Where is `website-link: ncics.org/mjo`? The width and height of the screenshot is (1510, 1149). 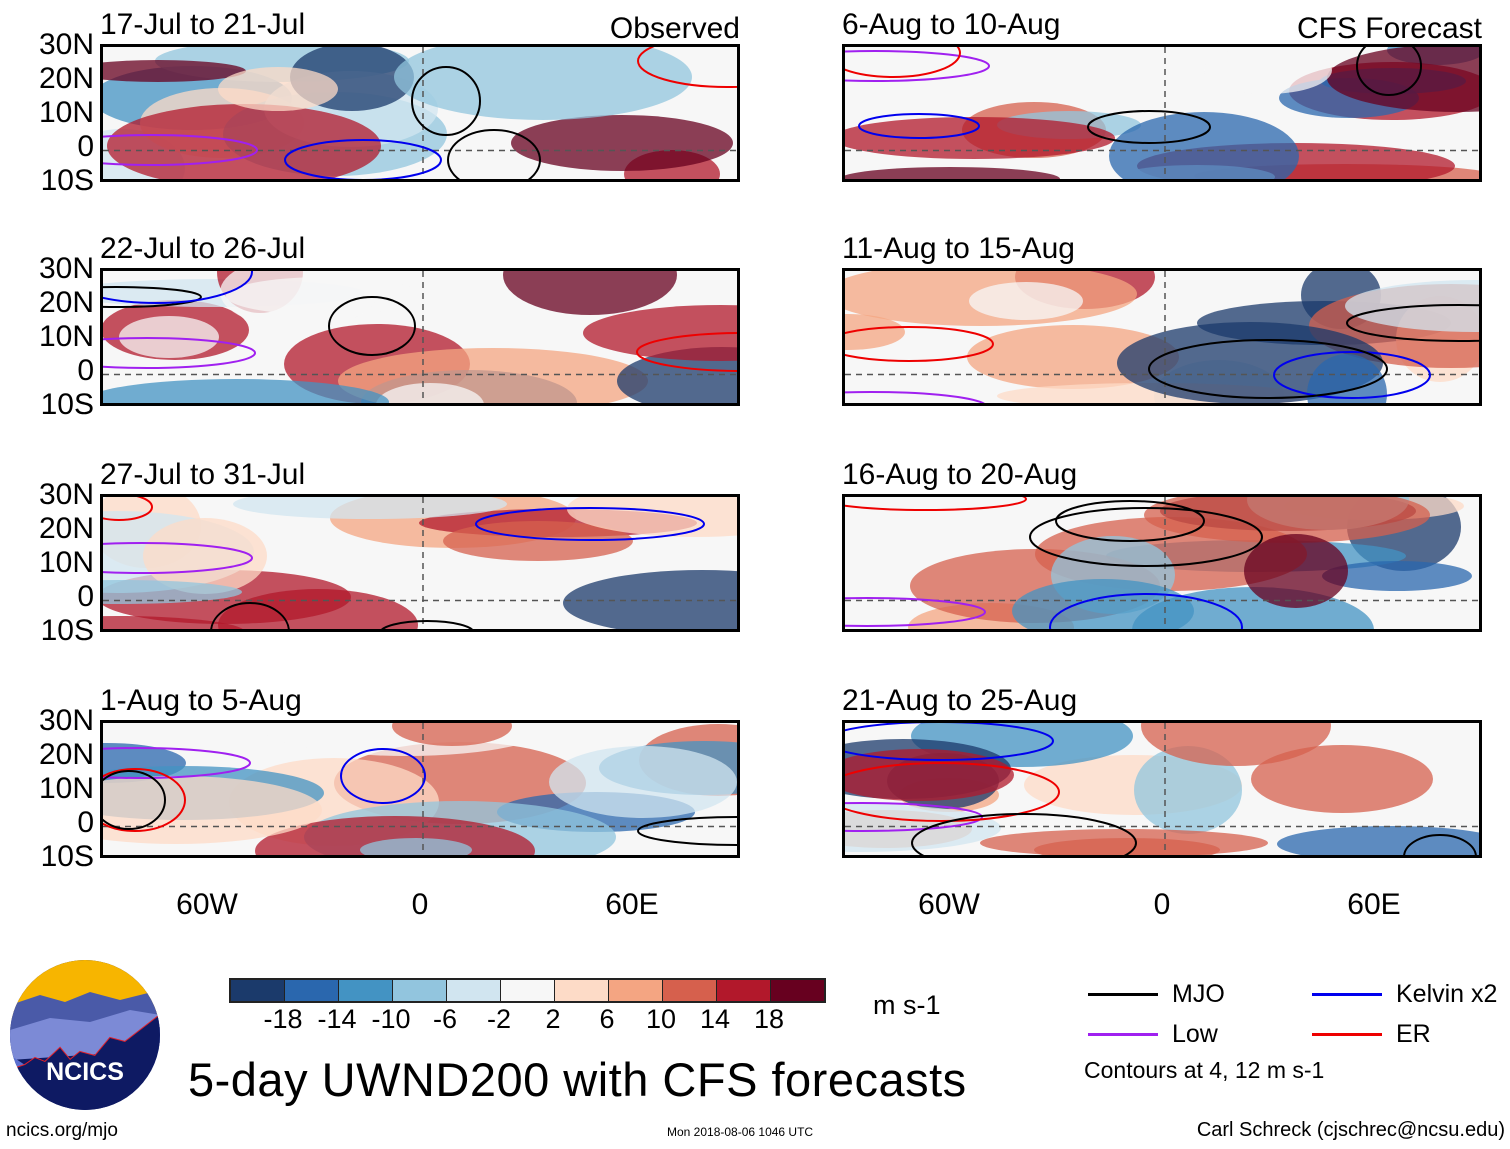 website-link: ncics.org/mjo is located at coordinates (62, 1130).